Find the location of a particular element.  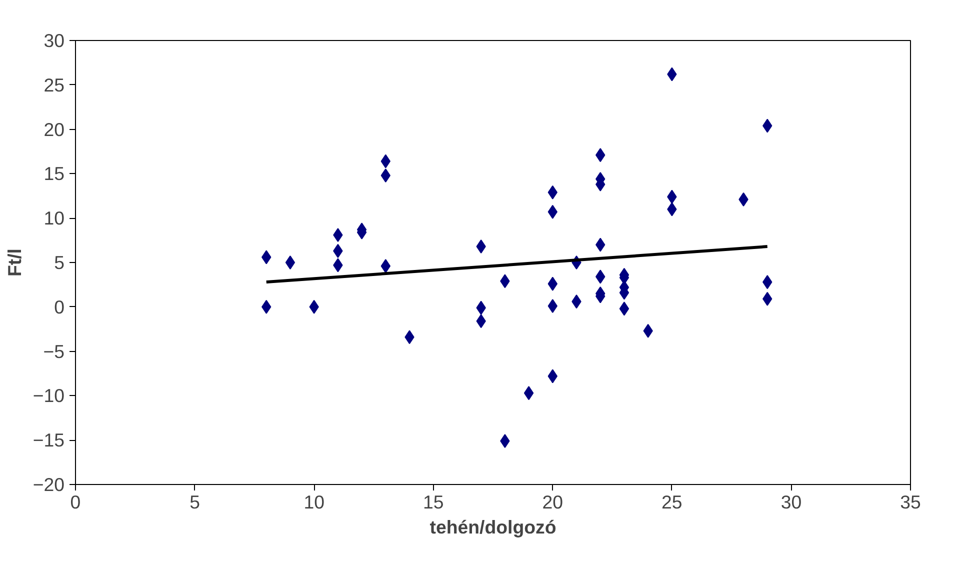

y-tick-label: −5 is located at coordinates (54, 351).